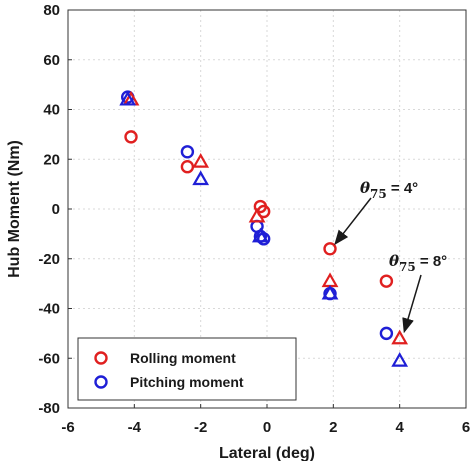 The width and height of the screenshot is (474, 461). I want to click on y-axis-label: Hub Moment (Nm), so click(14, 209).